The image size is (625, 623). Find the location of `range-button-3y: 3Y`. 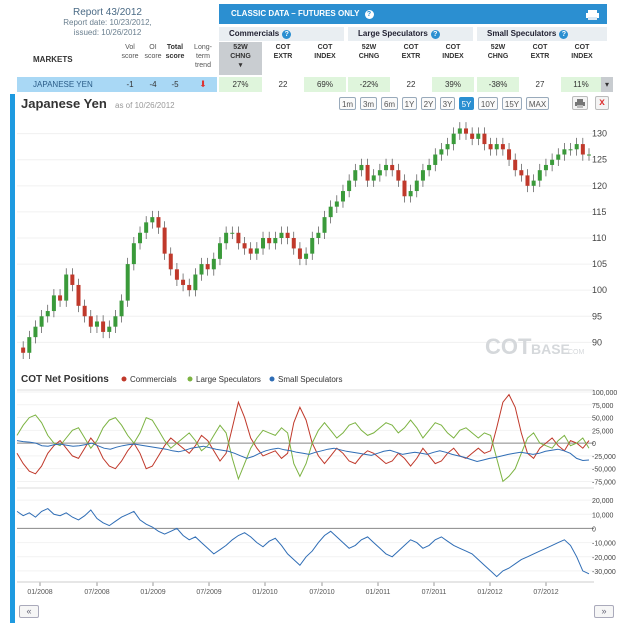

range-button-3y: 3Y is located at coordinates (447, 103).